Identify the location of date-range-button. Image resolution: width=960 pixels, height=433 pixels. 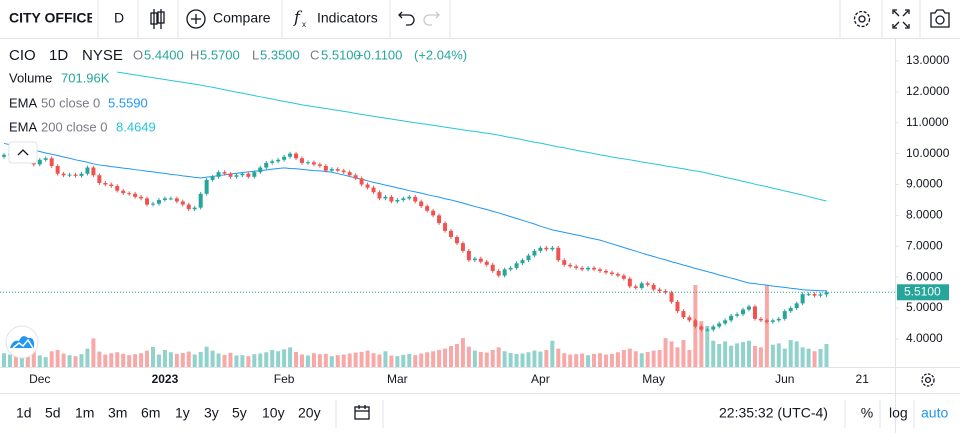
(362, 412).